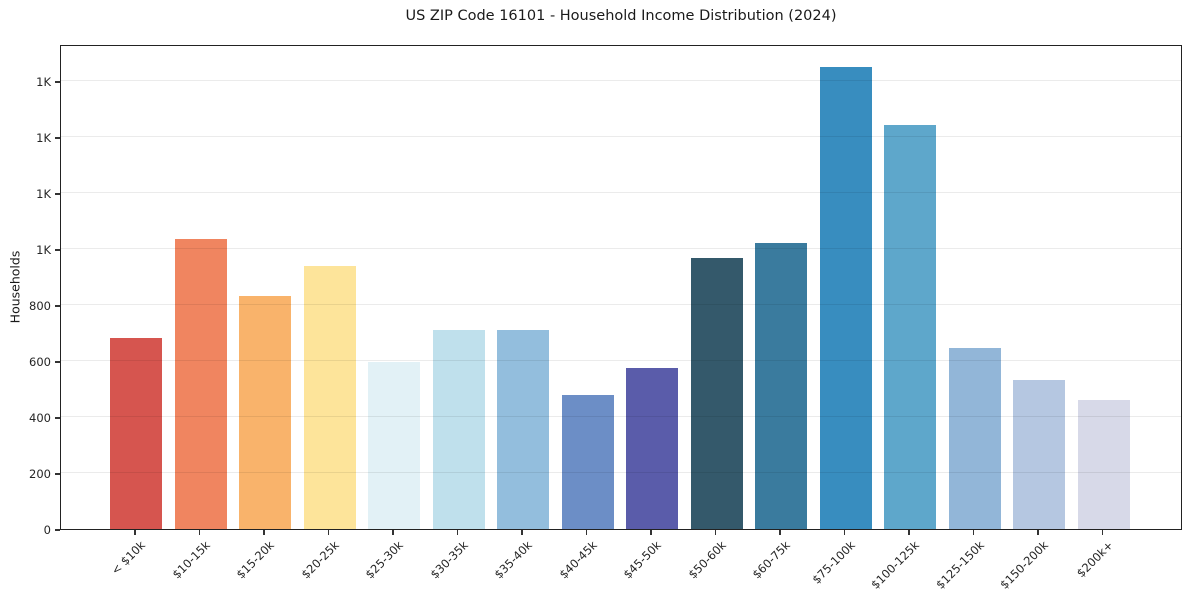 This screenshot has height=590, width=1189. I want to click on y-tick-label: 200, so click(40, 473).